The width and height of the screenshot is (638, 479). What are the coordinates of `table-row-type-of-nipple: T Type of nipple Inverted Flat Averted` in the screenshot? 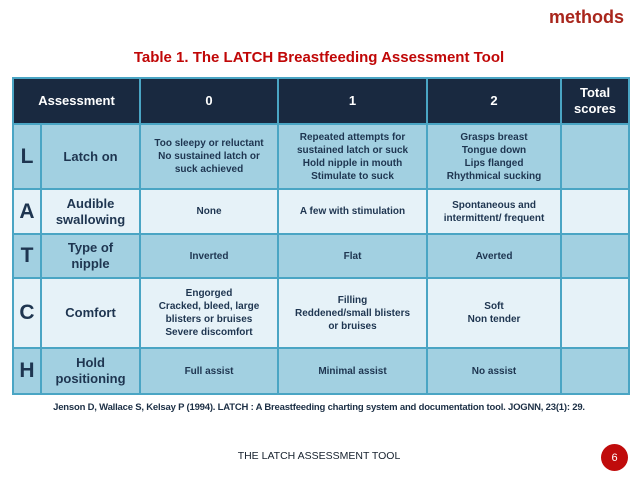 It's located at (321, 256).